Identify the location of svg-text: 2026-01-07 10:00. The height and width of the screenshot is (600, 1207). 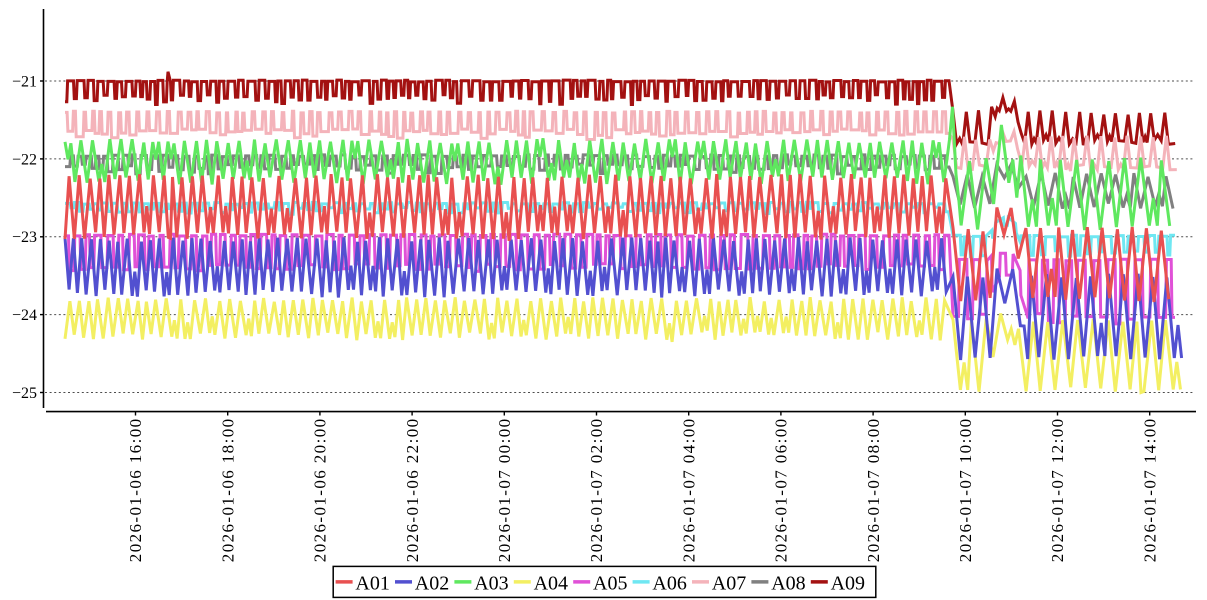
(965, 490).